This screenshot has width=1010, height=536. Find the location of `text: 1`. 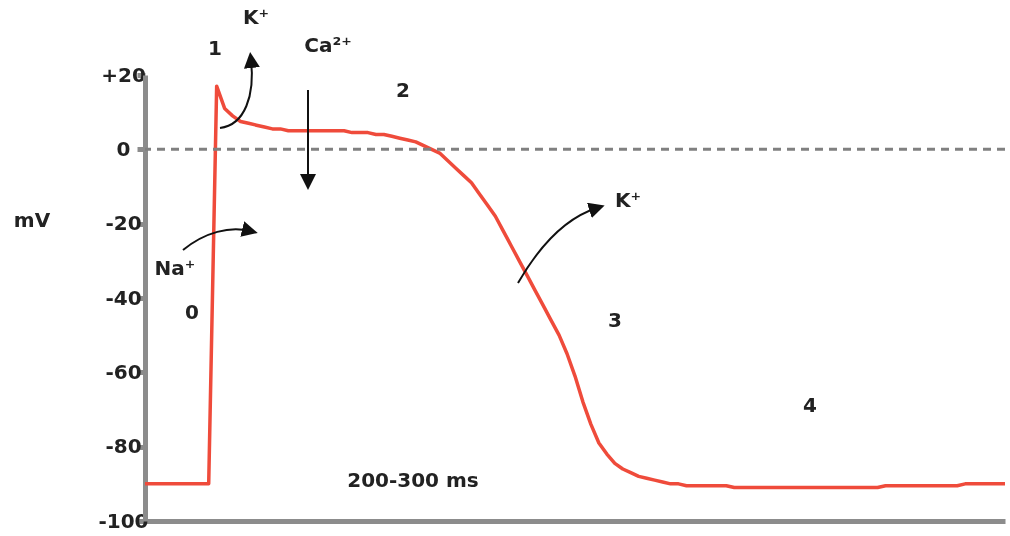

text: 1 is located at coordinates (215, 48).